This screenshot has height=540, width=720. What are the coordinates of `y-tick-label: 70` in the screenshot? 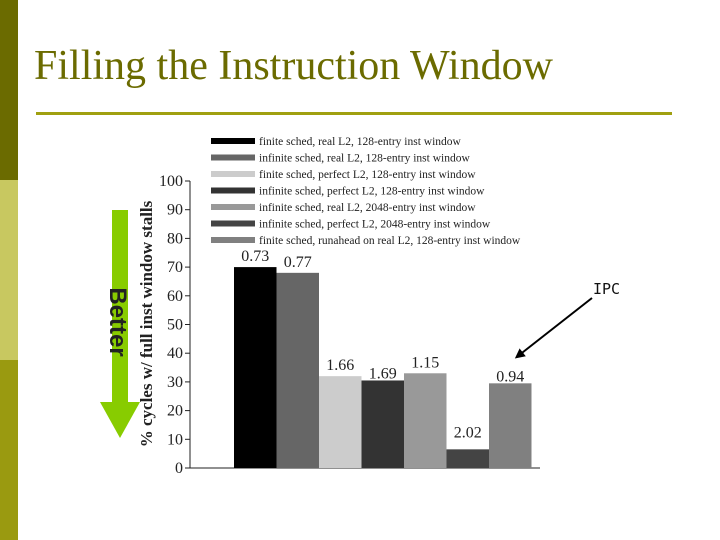 It's located at (175, 267).